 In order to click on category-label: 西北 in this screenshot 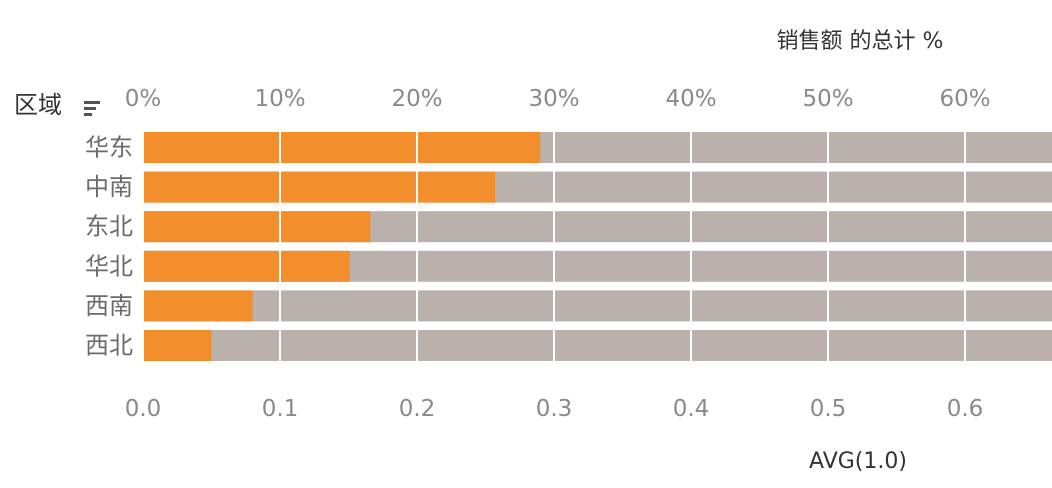, I will do `click(109, 346)`.